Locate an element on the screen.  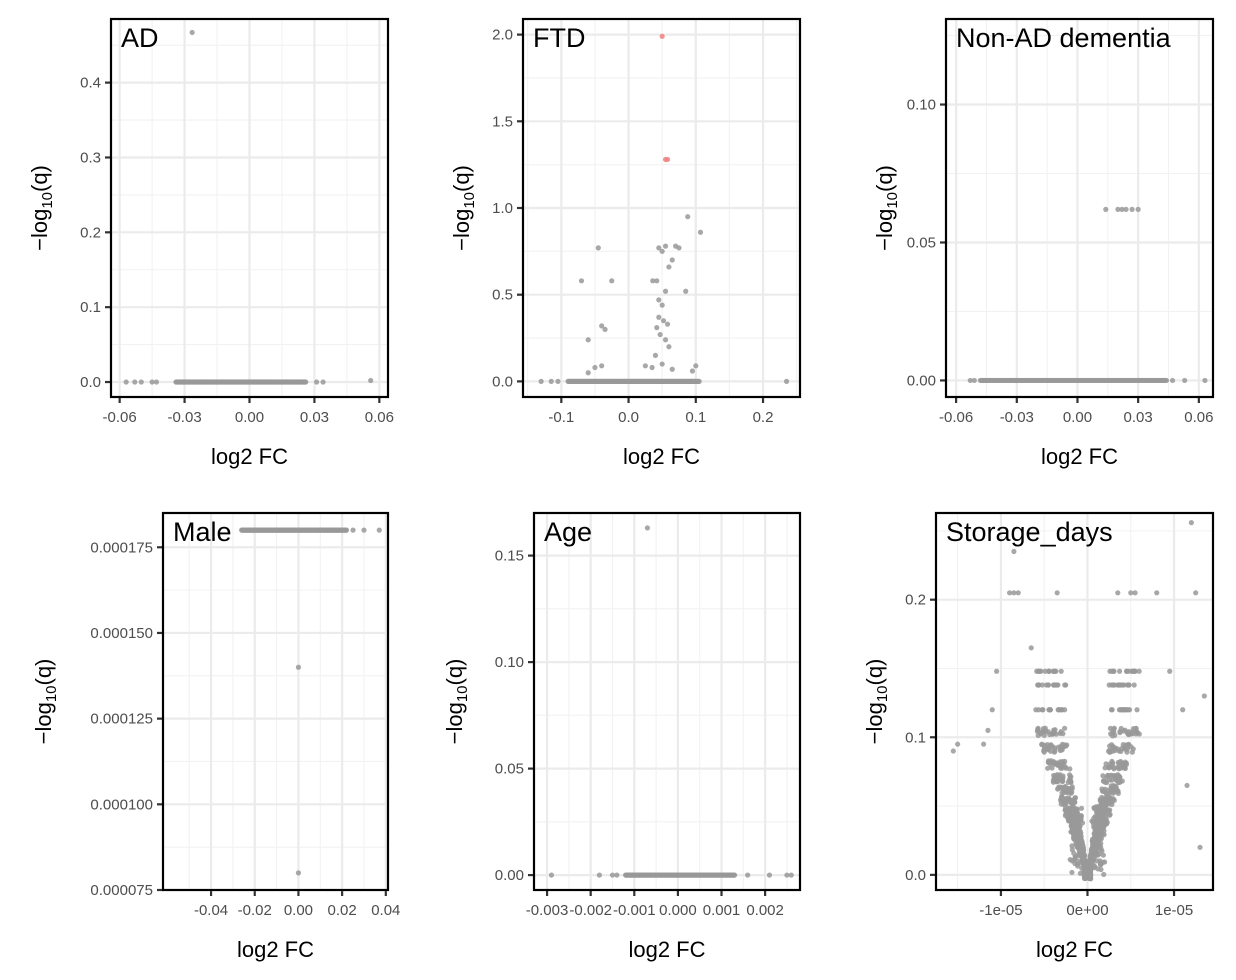
x-tick-label: 0.001 is located at coordinates (722, 910).